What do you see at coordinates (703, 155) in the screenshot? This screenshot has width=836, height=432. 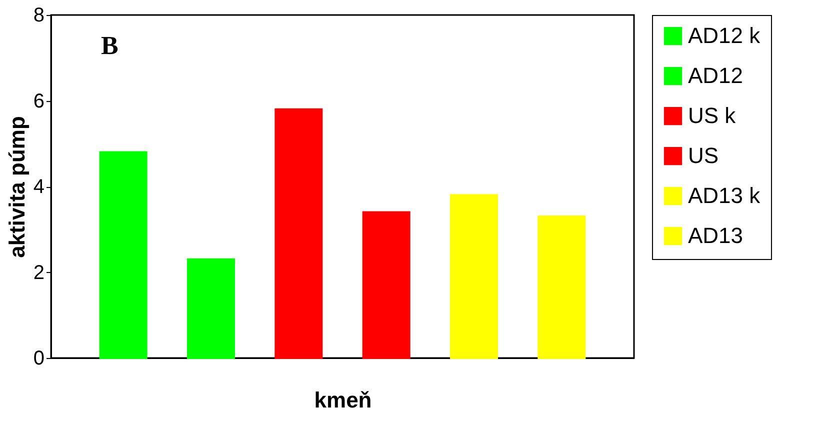 I see `legend-label: US` at bounding box center [703, 155].